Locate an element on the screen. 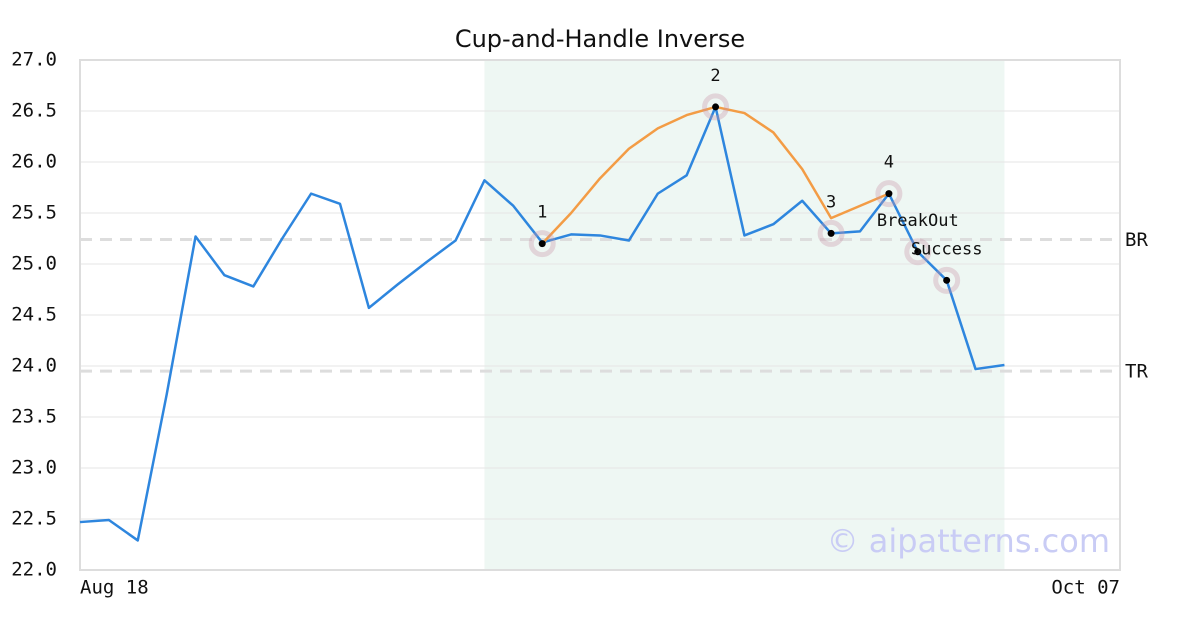  y-tick-label: 22.0 is located at coordinates (34, 570).